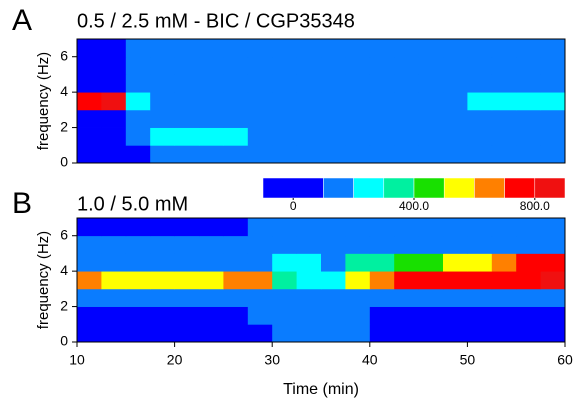  Describe the element at coordinates (22, 20) in the screenshot. I see `panel-label: A` at that location.